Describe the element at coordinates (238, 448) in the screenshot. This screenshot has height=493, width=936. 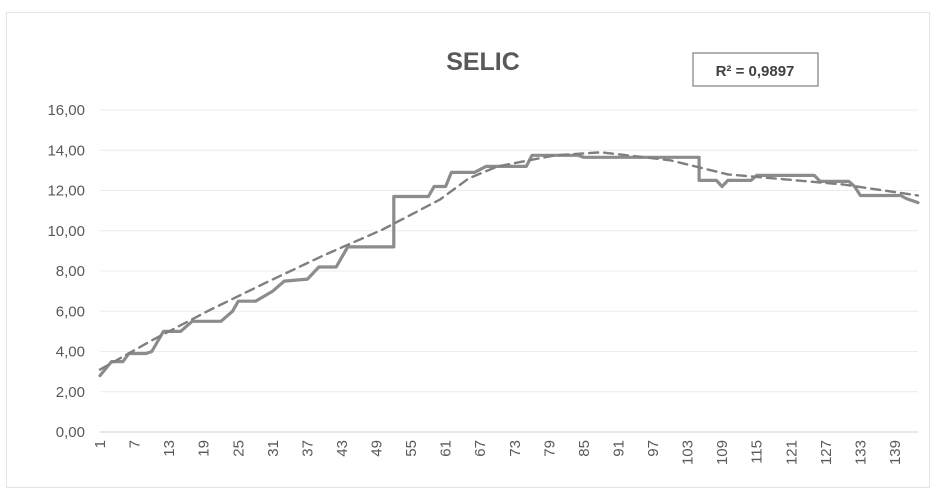
I see `x-tick-label: 25` at that location.